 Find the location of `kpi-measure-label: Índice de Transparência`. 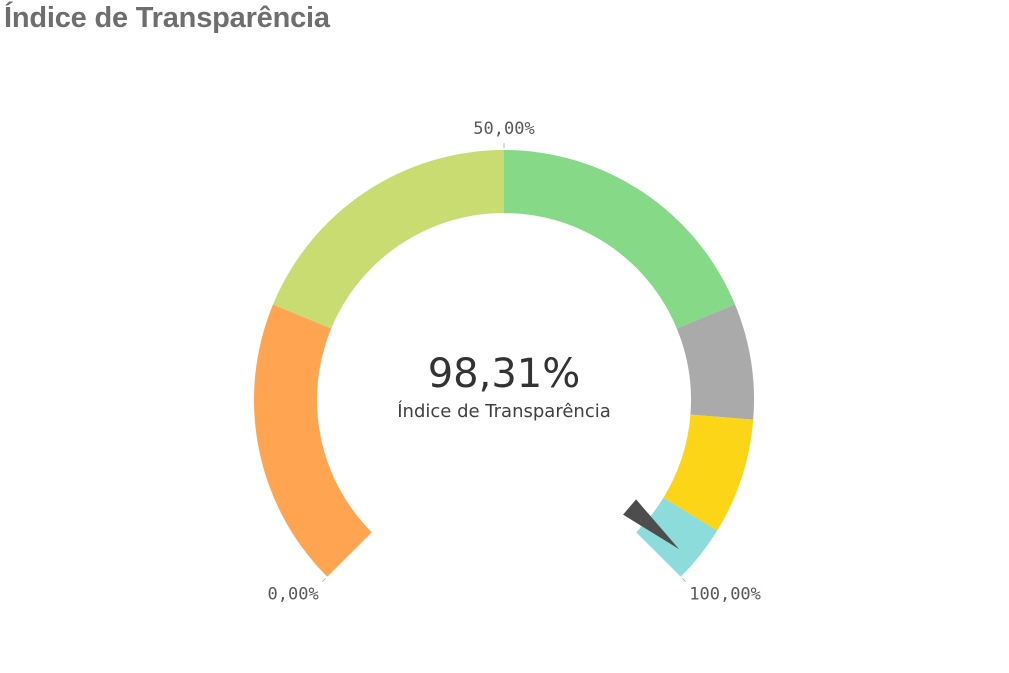

kpi-measure-label: Índice de Transparência is located at coordinates (504, 411).